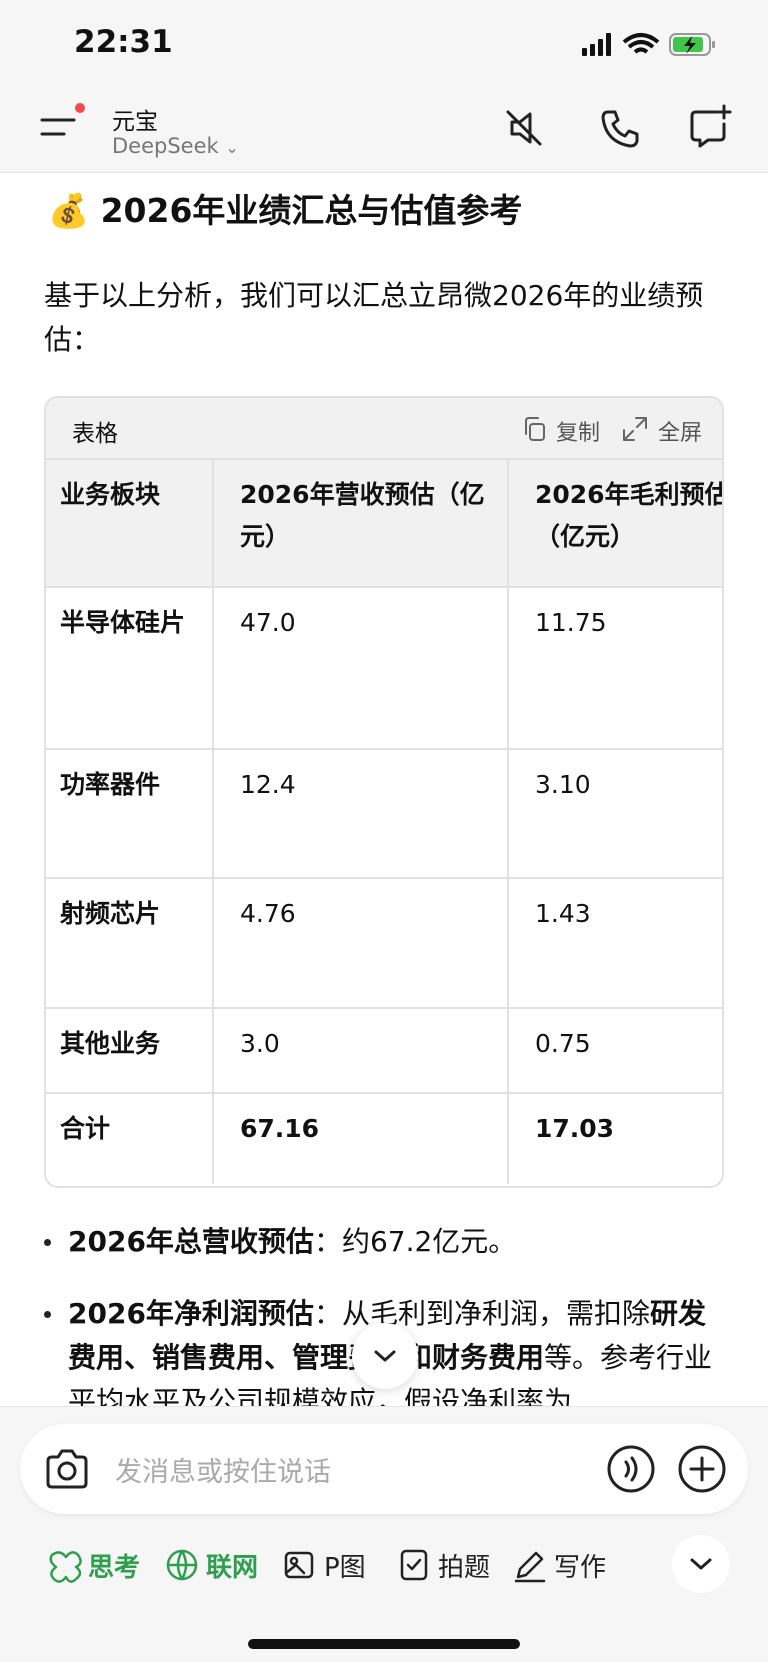 Image resolution: width=768 pixels, height=1662 pixels. What do you see at coordinates (648, 44) in the screenshot?
I see `status-icons` at bounding box center [648, 44].